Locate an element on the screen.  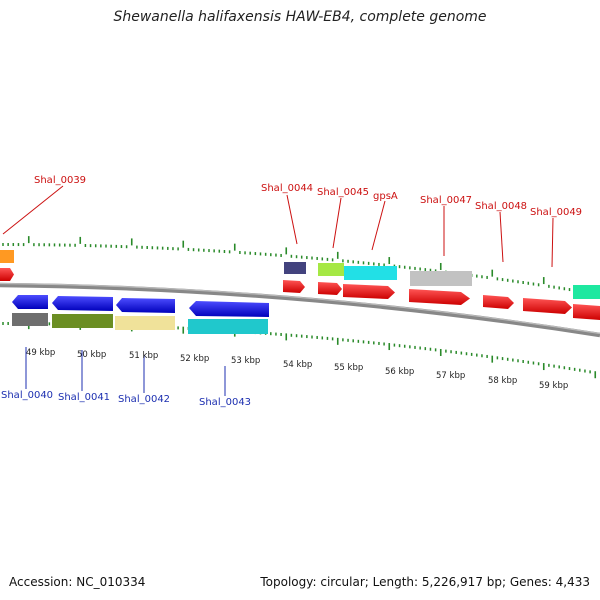
gene-label-shal-0047: Shal_0047 is located at coordinates (446, 200).